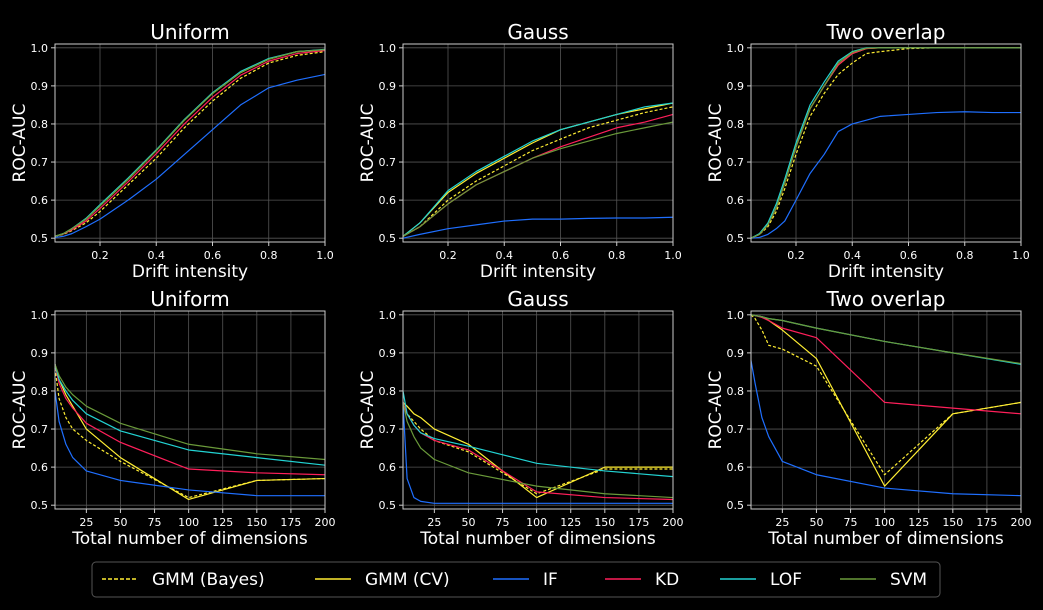  Describe the element at coordinates (407, 580) in the screenshot. I see `legend-label: GMM (CV)` at that location.